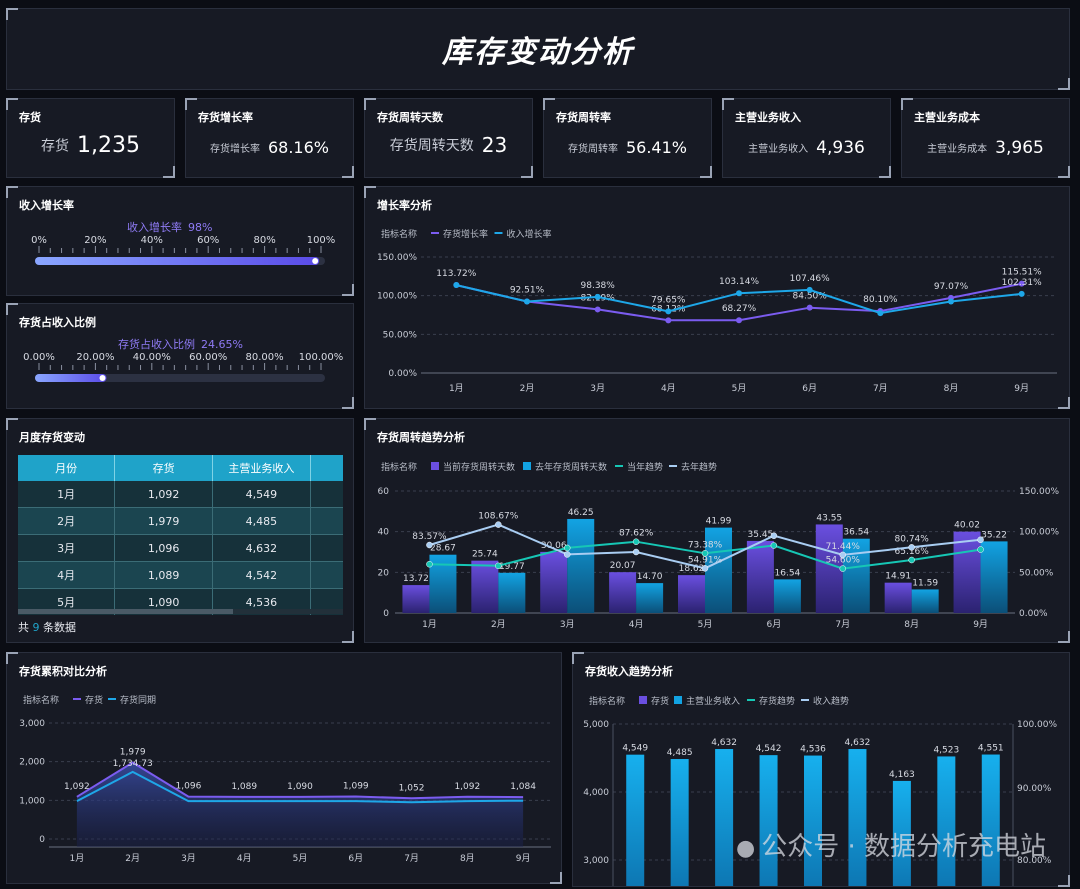 This screenshot has height=889, width=1080. What do you see at coordinates (404, 205) in the screenshot?
I see `chart-title: 增长率分析` at bounding box center [404, 205].